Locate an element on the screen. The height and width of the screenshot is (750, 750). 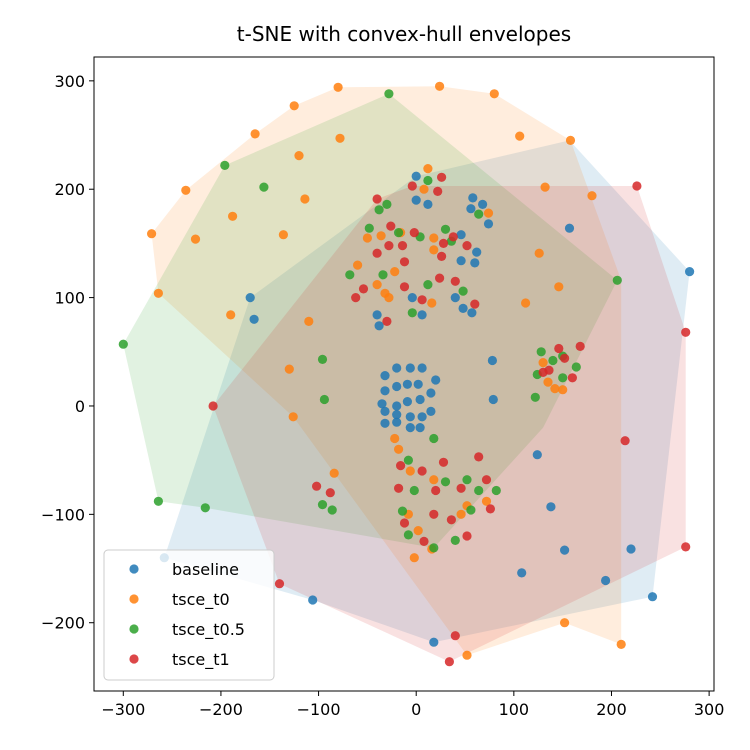
y-tick-label: 200 is located at coordinates (69, 189).